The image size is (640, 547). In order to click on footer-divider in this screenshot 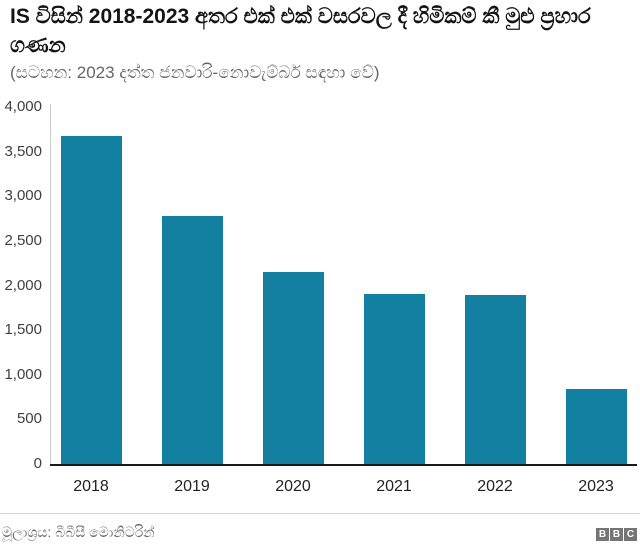, I will do `click(320, 513)`.